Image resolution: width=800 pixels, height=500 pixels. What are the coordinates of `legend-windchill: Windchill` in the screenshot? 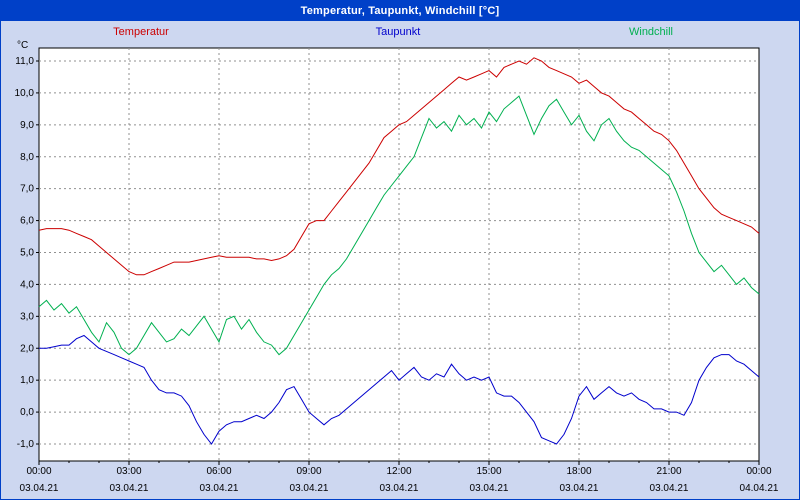 It's located at (651, 32).